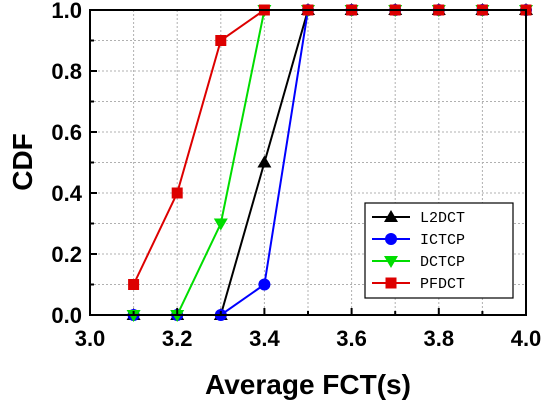  I want to click on x-tick-label: 4.0, so click(526, 338).